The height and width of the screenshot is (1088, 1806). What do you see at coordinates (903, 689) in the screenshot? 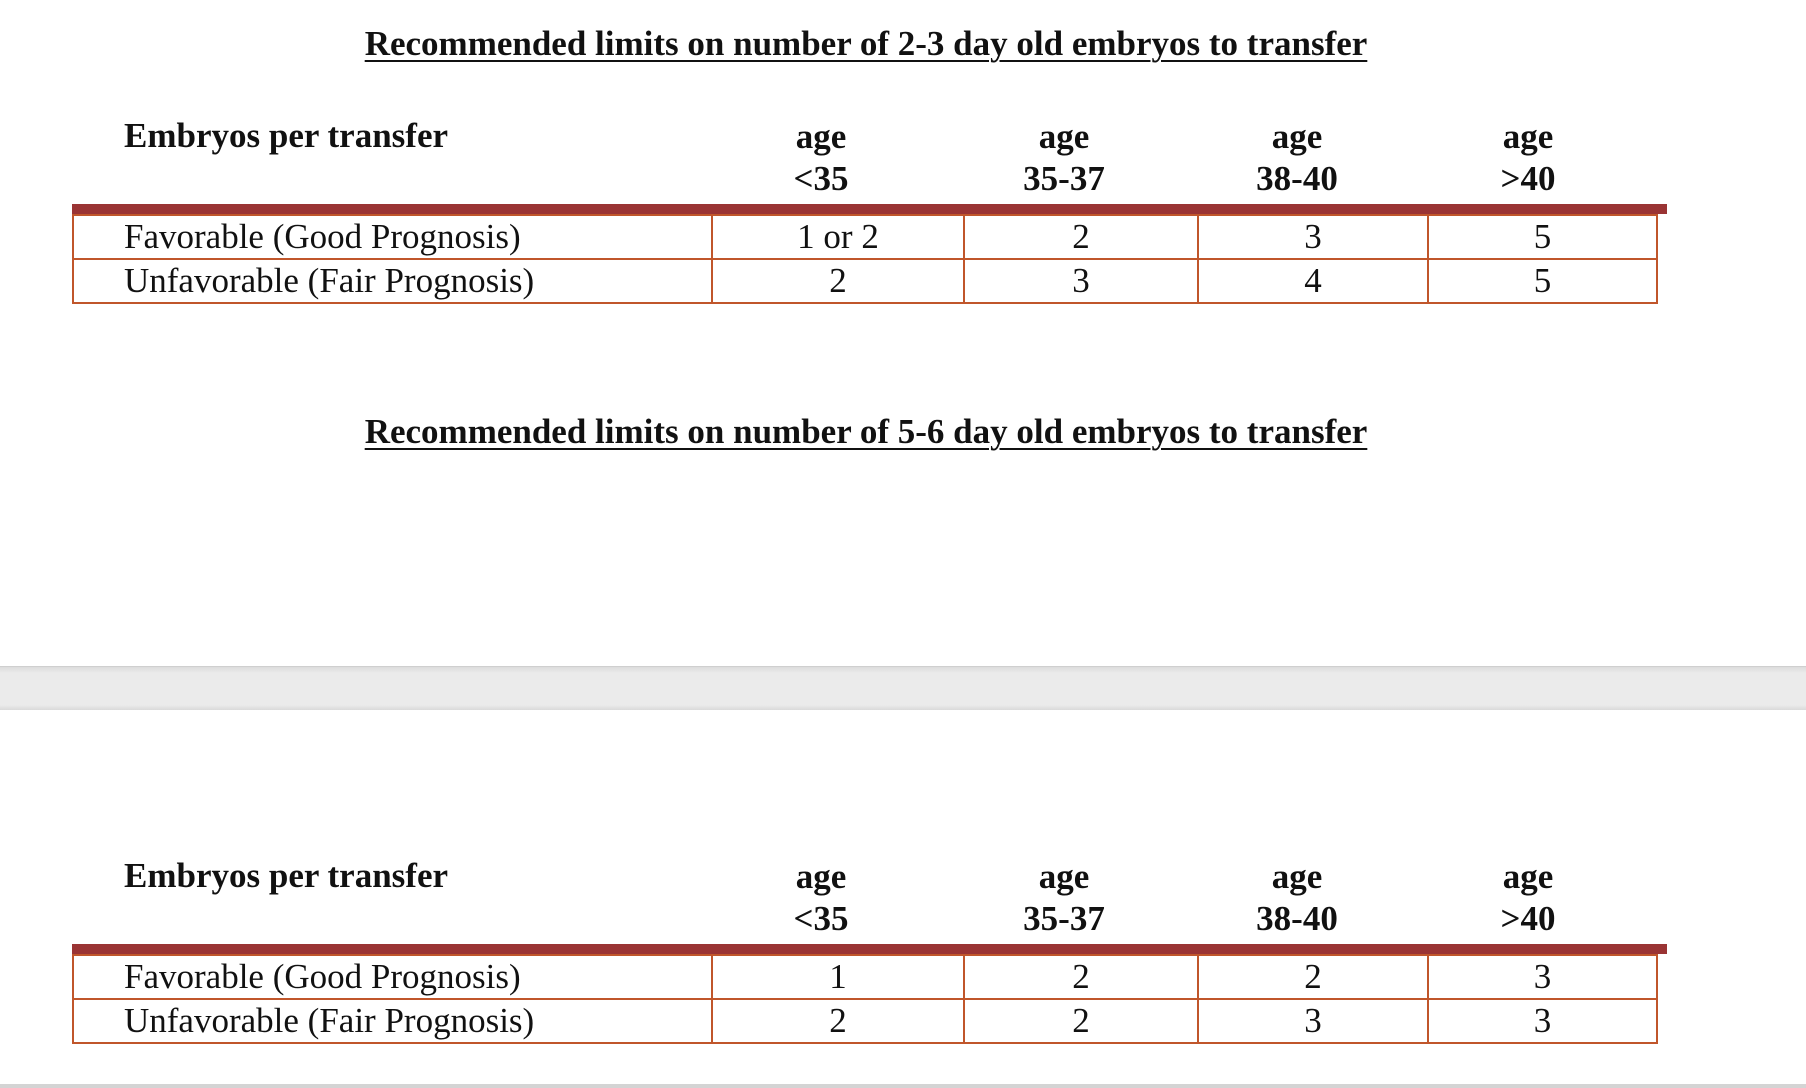
I see `page-break-gap` at bounding box center [903, 689].